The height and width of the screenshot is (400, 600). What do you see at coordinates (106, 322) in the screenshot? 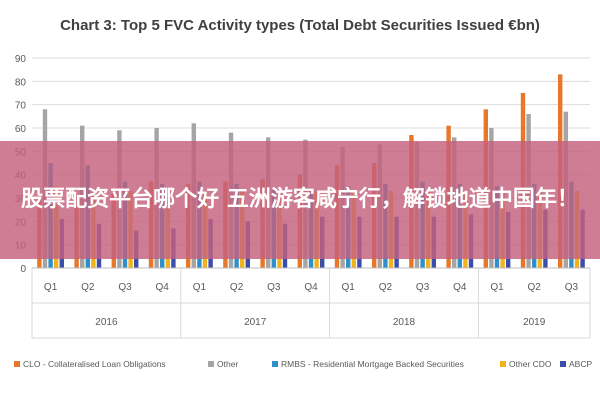
I see `year-group-label: 2016` at bounding box center [106, 322].